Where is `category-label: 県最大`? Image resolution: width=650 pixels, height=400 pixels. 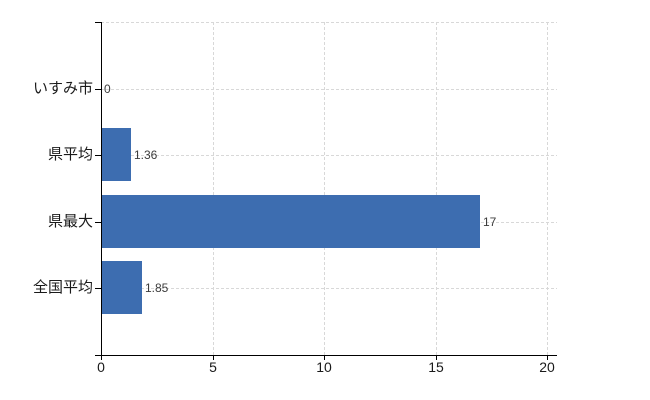 category-label: 県最大 is located at coordinates (70, 221).